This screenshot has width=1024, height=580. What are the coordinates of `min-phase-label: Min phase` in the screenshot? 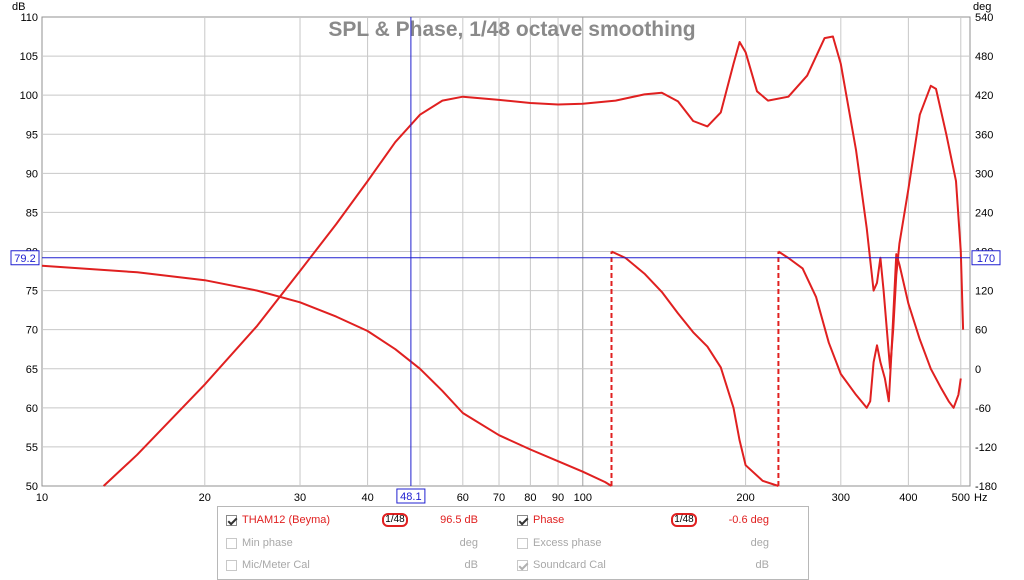 It's located at (267, 543).